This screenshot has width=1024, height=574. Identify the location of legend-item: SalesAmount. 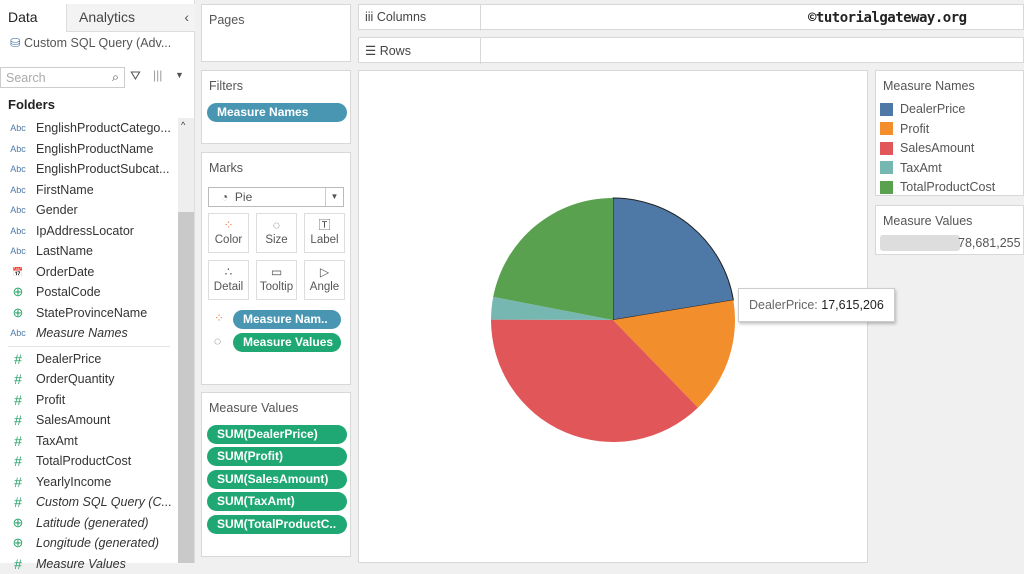
(927, 148).